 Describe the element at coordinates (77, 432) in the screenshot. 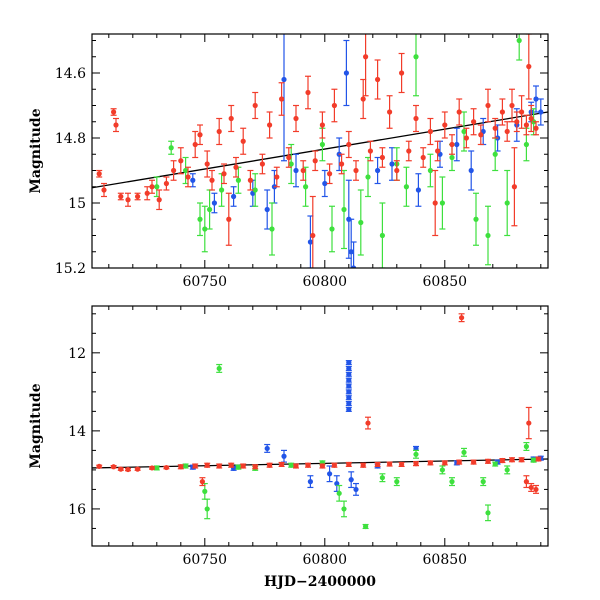

I see `y-tick-label: 14` at that location.